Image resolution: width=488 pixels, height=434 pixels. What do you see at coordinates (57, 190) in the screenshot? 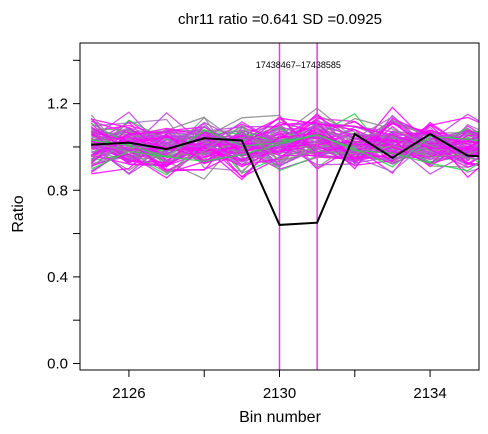
I see `y-tick-label: 0.8` at bounding box center [57, 190].